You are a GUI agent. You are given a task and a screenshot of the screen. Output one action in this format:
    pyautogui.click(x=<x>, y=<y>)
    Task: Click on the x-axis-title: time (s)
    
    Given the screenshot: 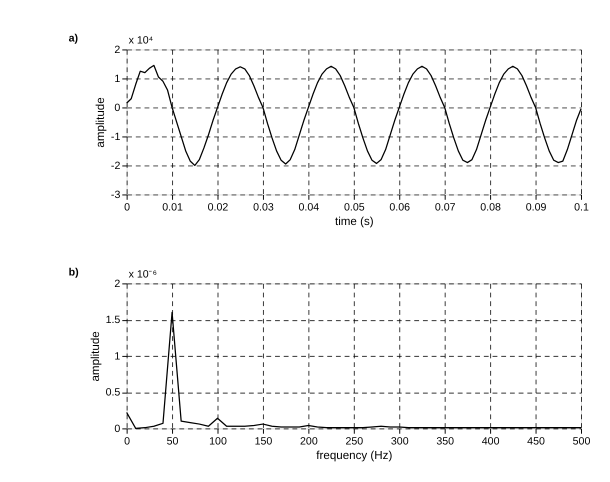 What is the action you would take?
    pyautogui.click(x=354, y=221)
    